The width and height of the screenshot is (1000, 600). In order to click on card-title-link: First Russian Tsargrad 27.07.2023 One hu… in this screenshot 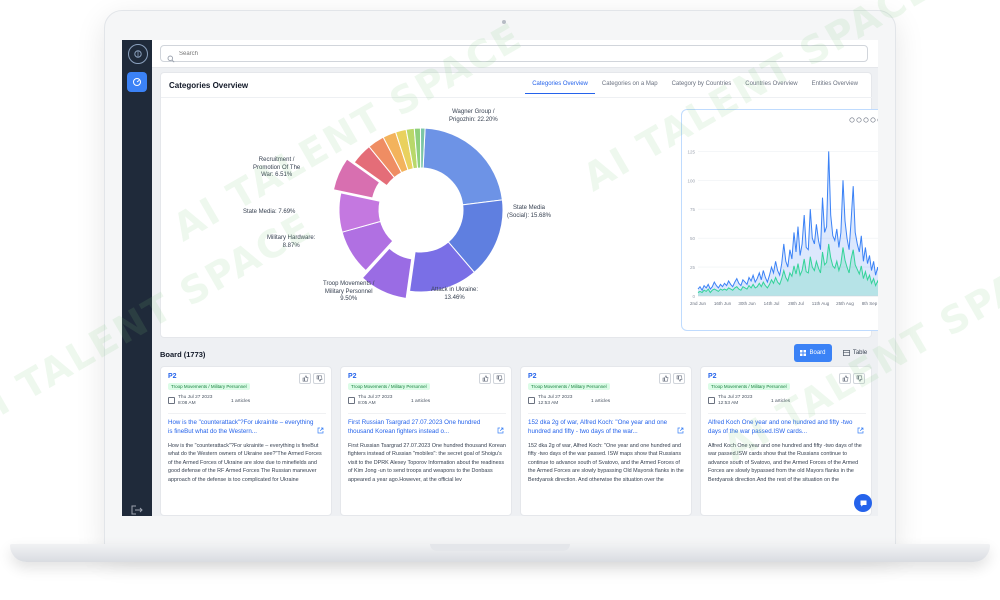, I will do `click(414, 427)`.